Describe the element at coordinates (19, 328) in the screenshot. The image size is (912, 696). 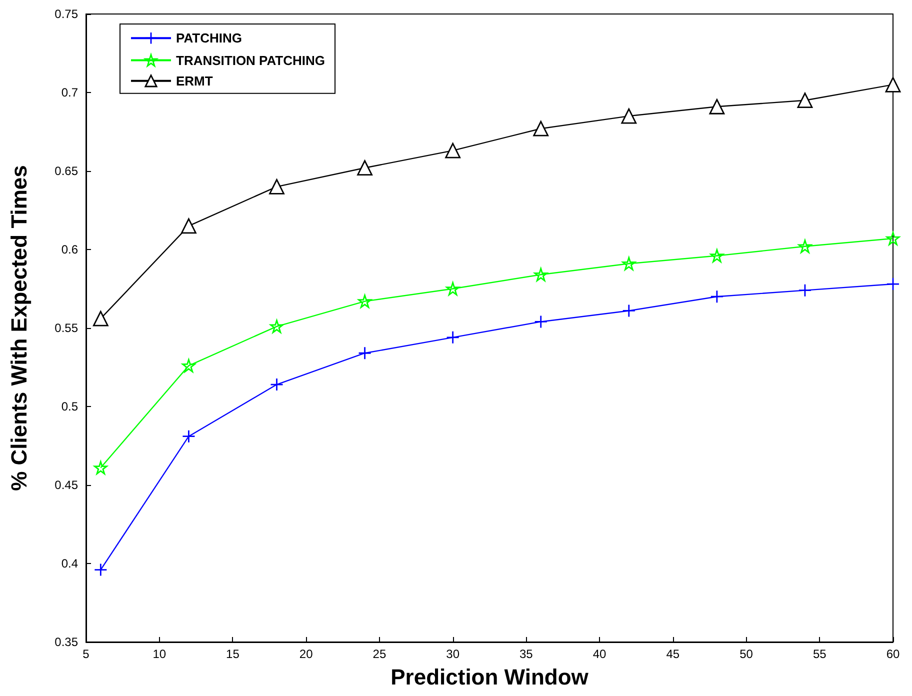
I see `y-axis-title: % Clients With Expected Times` at that location.